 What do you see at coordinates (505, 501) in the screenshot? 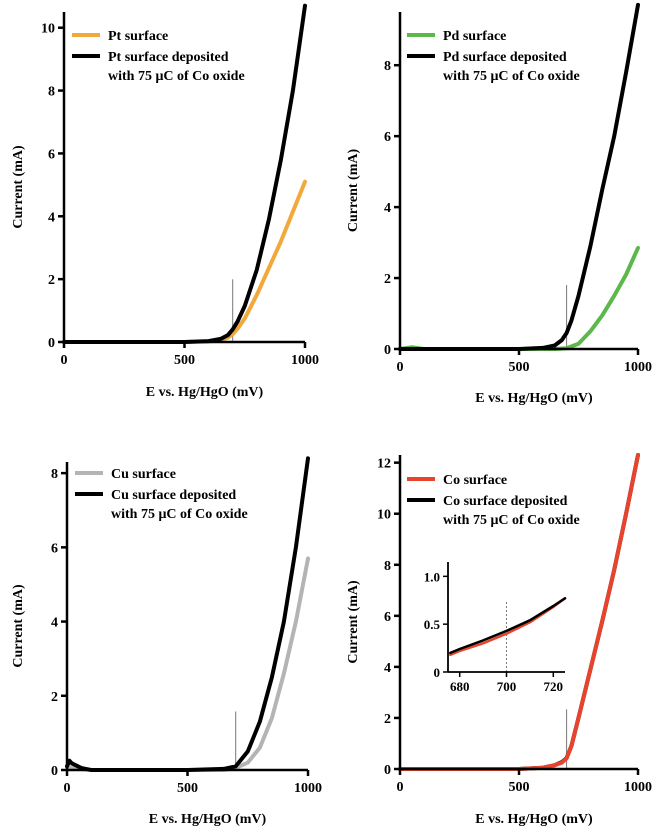
I see `legend-label-2: Co surface deposited` at bounding box center [505, 501].